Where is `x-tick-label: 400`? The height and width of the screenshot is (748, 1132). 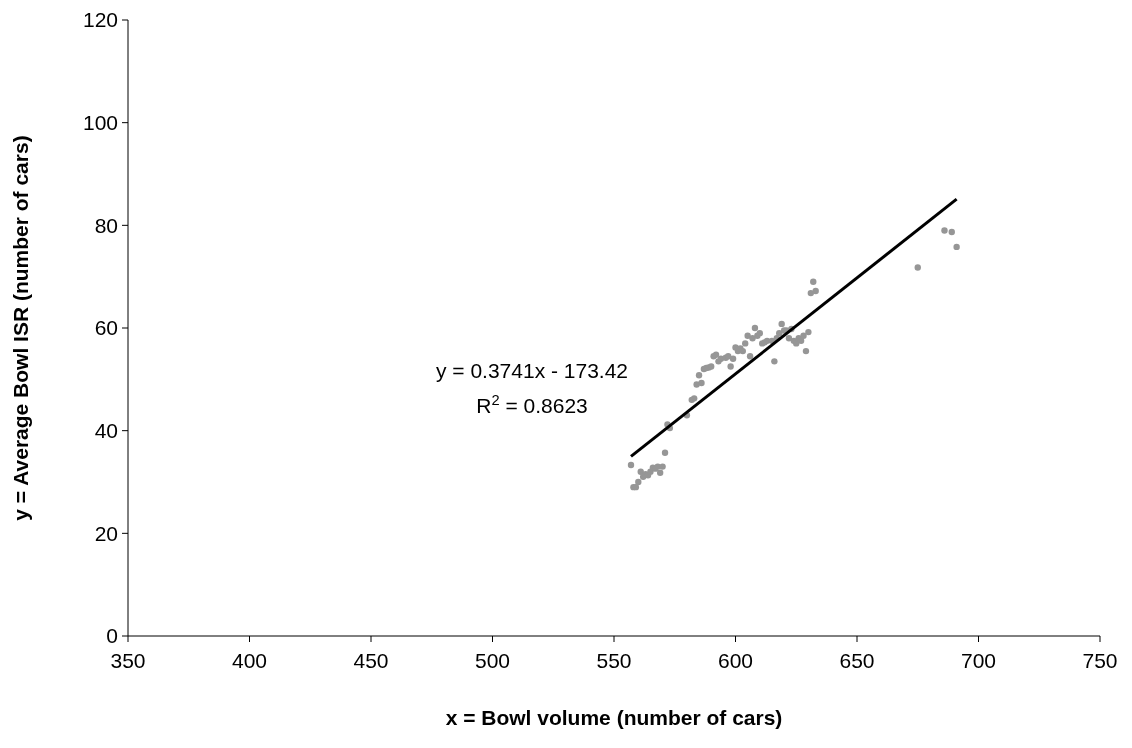 x-tick-label: 400 is located at coordinates (249, 660).